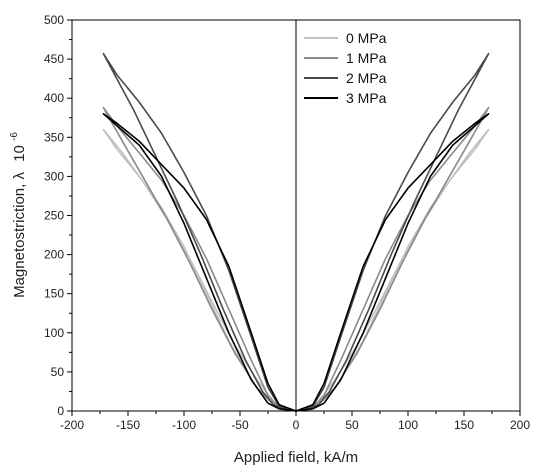  What do you see at coordinates (408, 425) in the screenshot?
I see `x-tick-label-6: 100` at bounding box center [408, 425].